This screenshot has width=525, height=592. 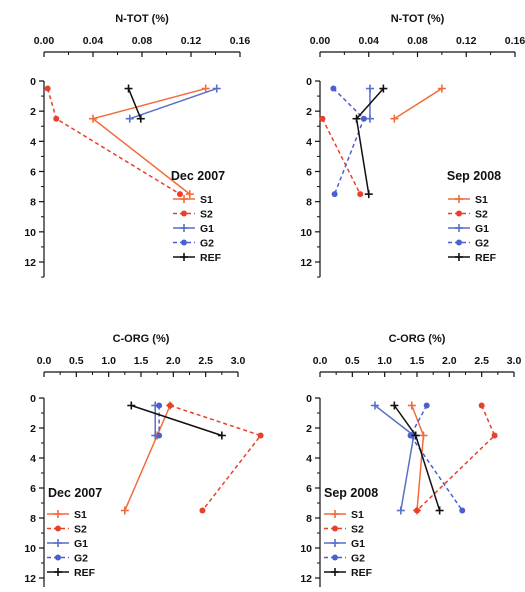 What do you see at coordinates (417, 41) in the screenshot?
I see `x-tick-label: 0.08` at bounding box center [417, 41].